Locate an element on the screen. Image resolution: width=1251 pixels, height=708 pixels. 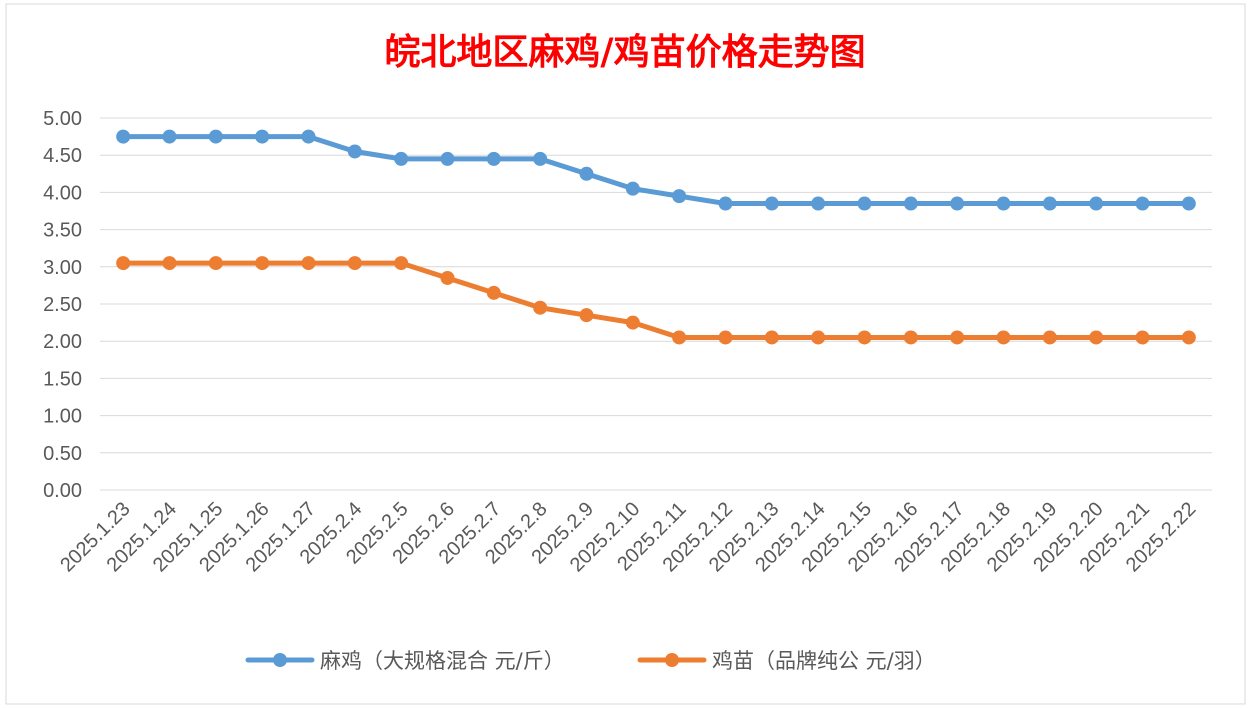
y-tick-label: 3.00 is located at coordinates (62, 268).